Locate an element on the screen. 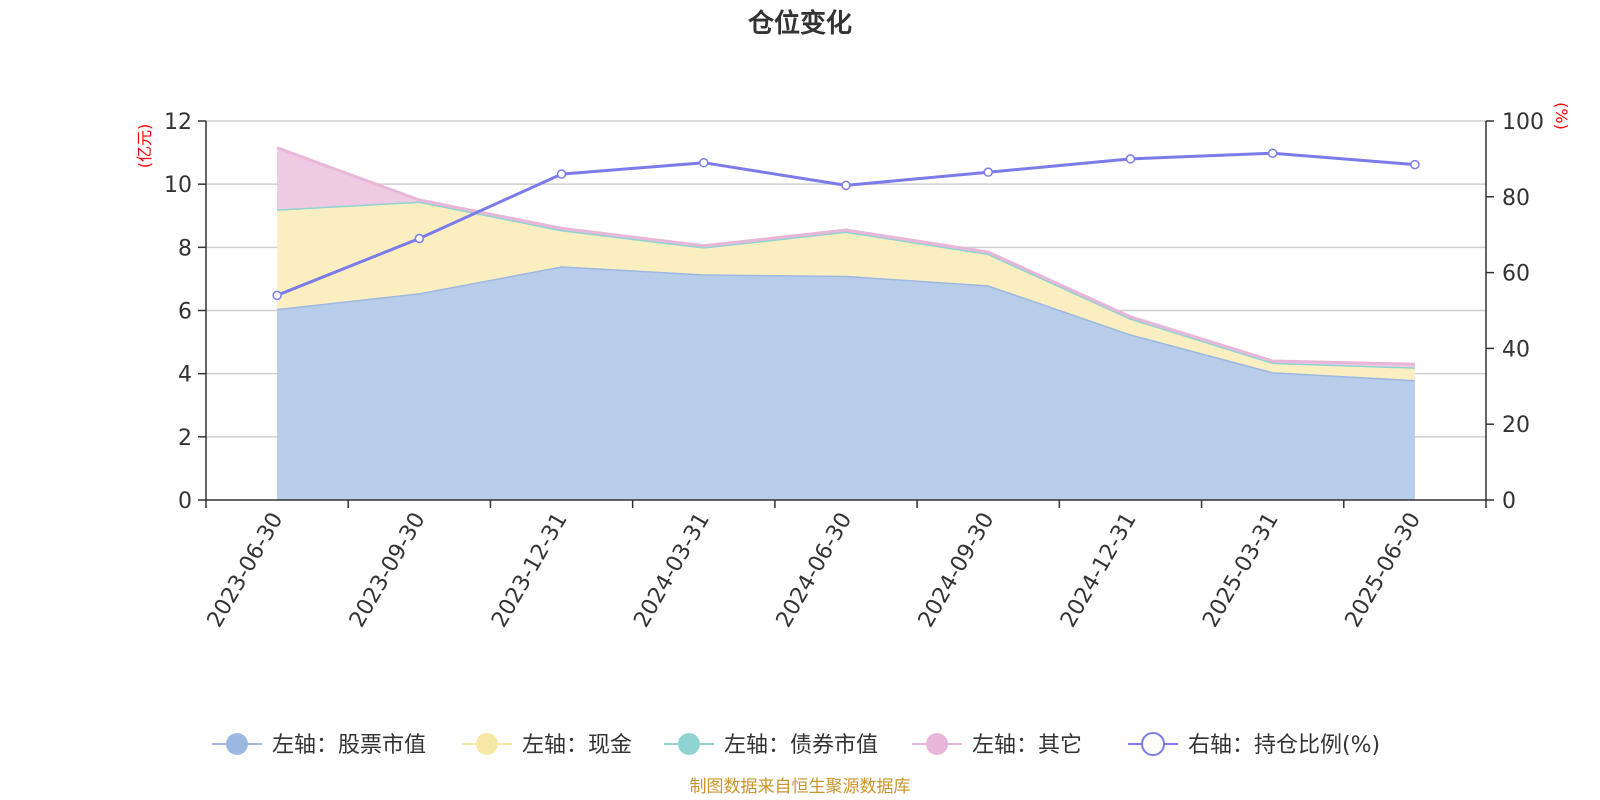 The image size is (1600, 800). right-tick-label: 60 is located at coordinates (1516, 274).